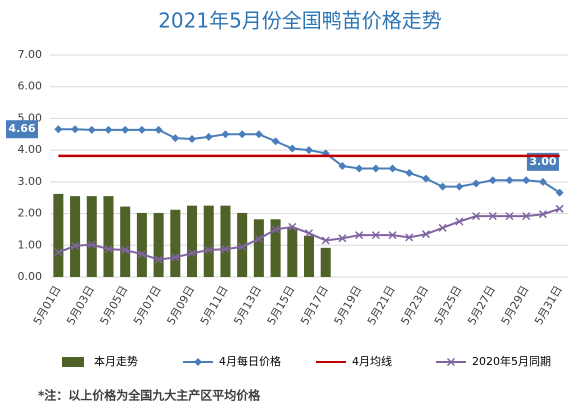 Image resolution: width=587 pixels, height=414 pixels. Describe the element at coordinates (548, 306) in the screenshot. I see `x-tick-label: 5月31日` at that location.